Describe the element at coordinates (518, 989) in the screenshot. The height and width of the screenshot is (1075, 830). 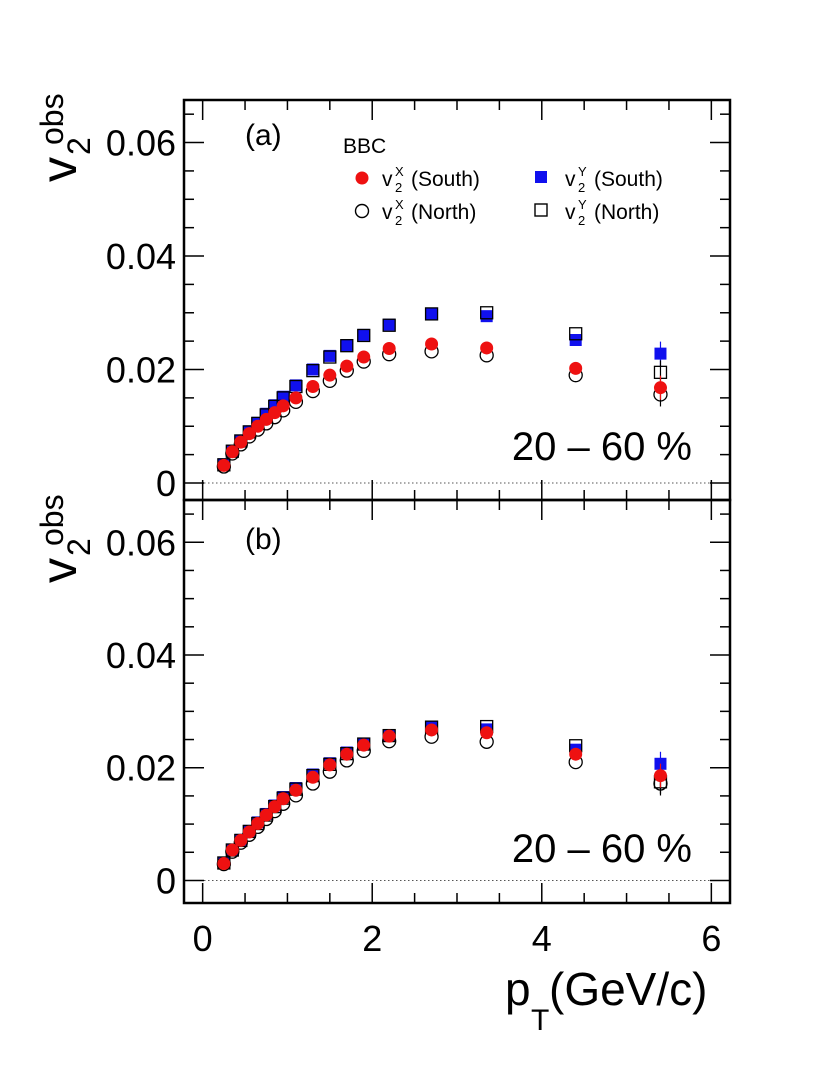
I see `x-label-main: p` at that location.